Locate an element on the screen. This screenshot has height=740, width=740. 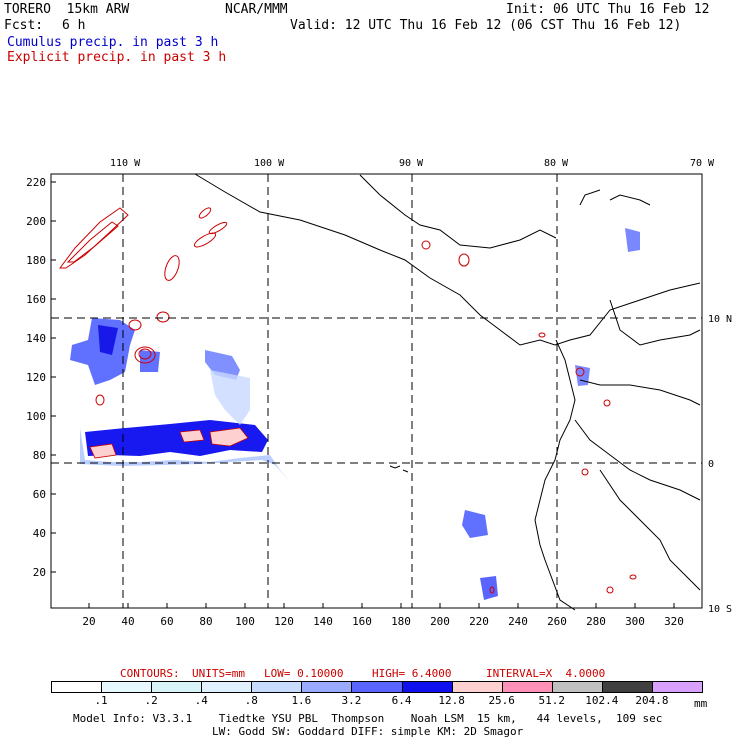
y-tick-label: 120 is located at coordinates (36, 377).